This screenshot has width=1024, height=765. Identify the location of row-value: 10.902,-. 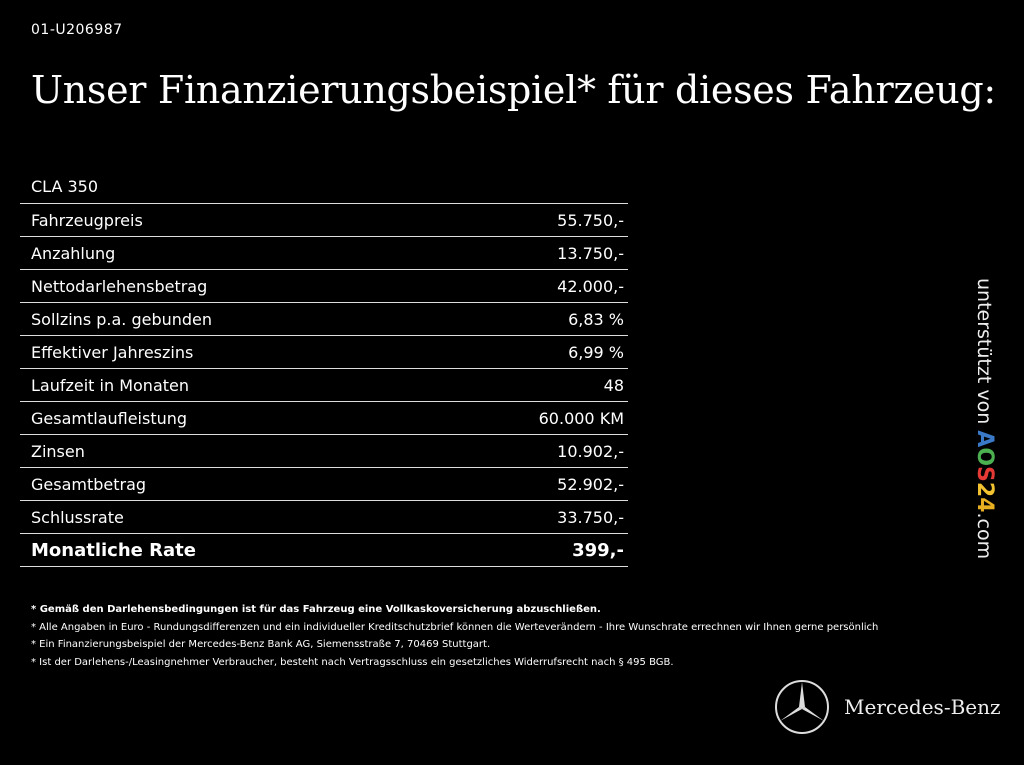
(590, 451).